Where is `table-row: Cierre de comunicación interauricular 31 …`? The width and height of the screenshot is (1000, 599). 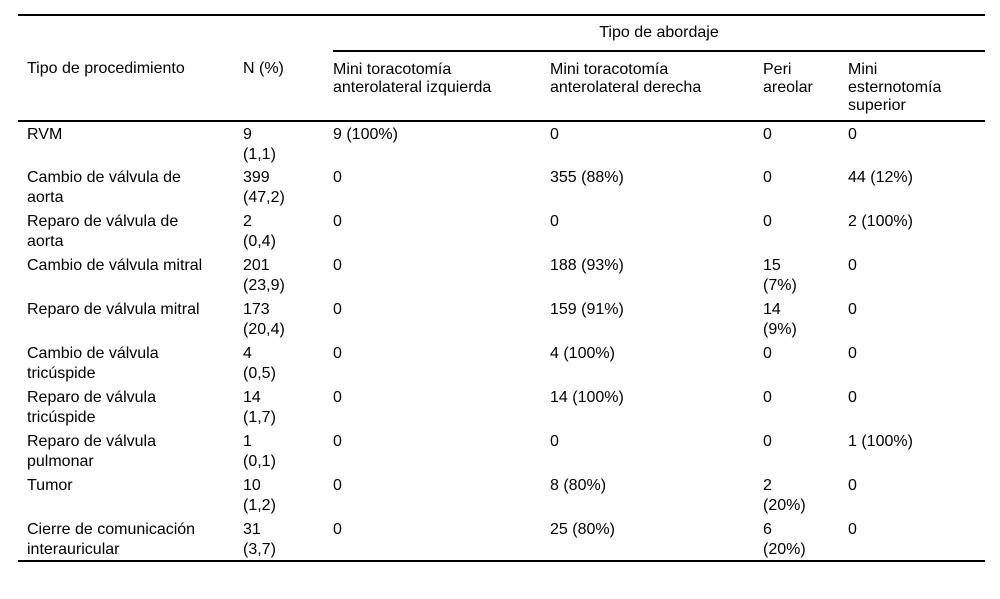 table-row: Cierre de comunicación interauricular 31 … is located at coordinates (501, 539).